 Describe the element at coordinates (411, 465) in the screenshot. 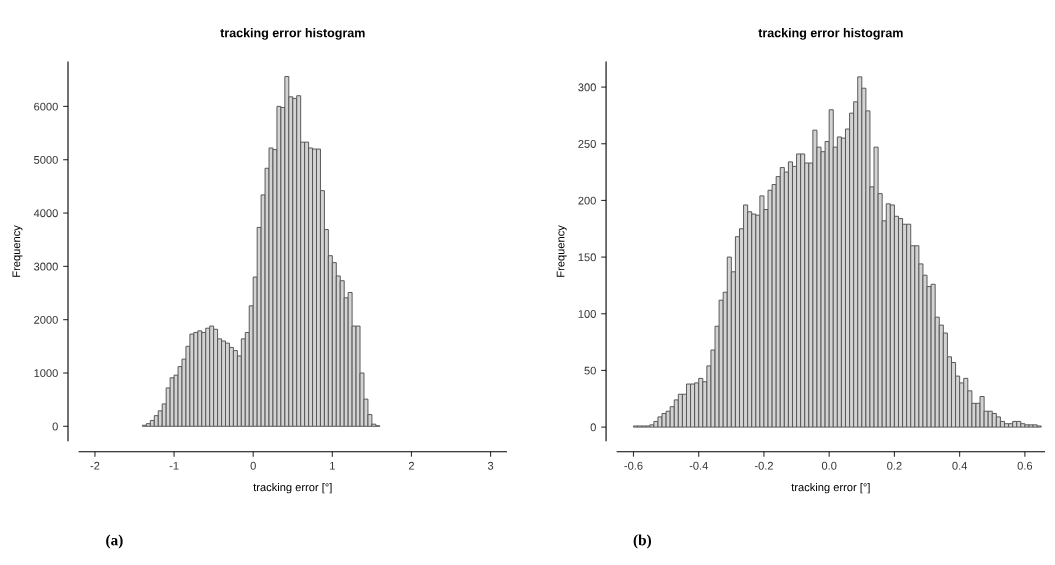

I see `x-tick-label: 2` at that location.